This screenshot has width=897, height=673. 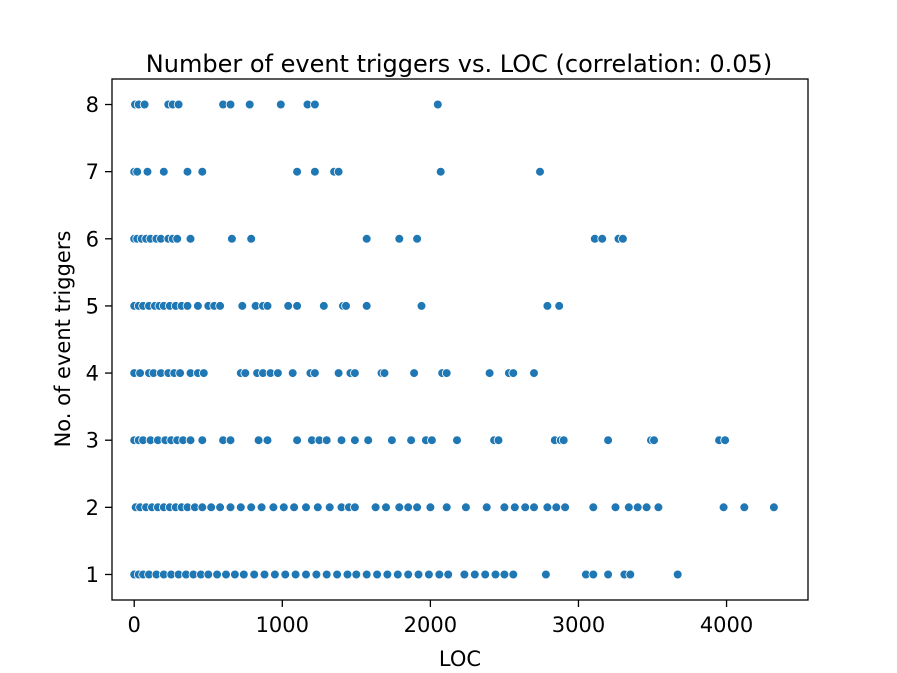 I want to click on y-axis-ticks: 1 2 3 4 5 6 7 8, so click(x=99, y=340).